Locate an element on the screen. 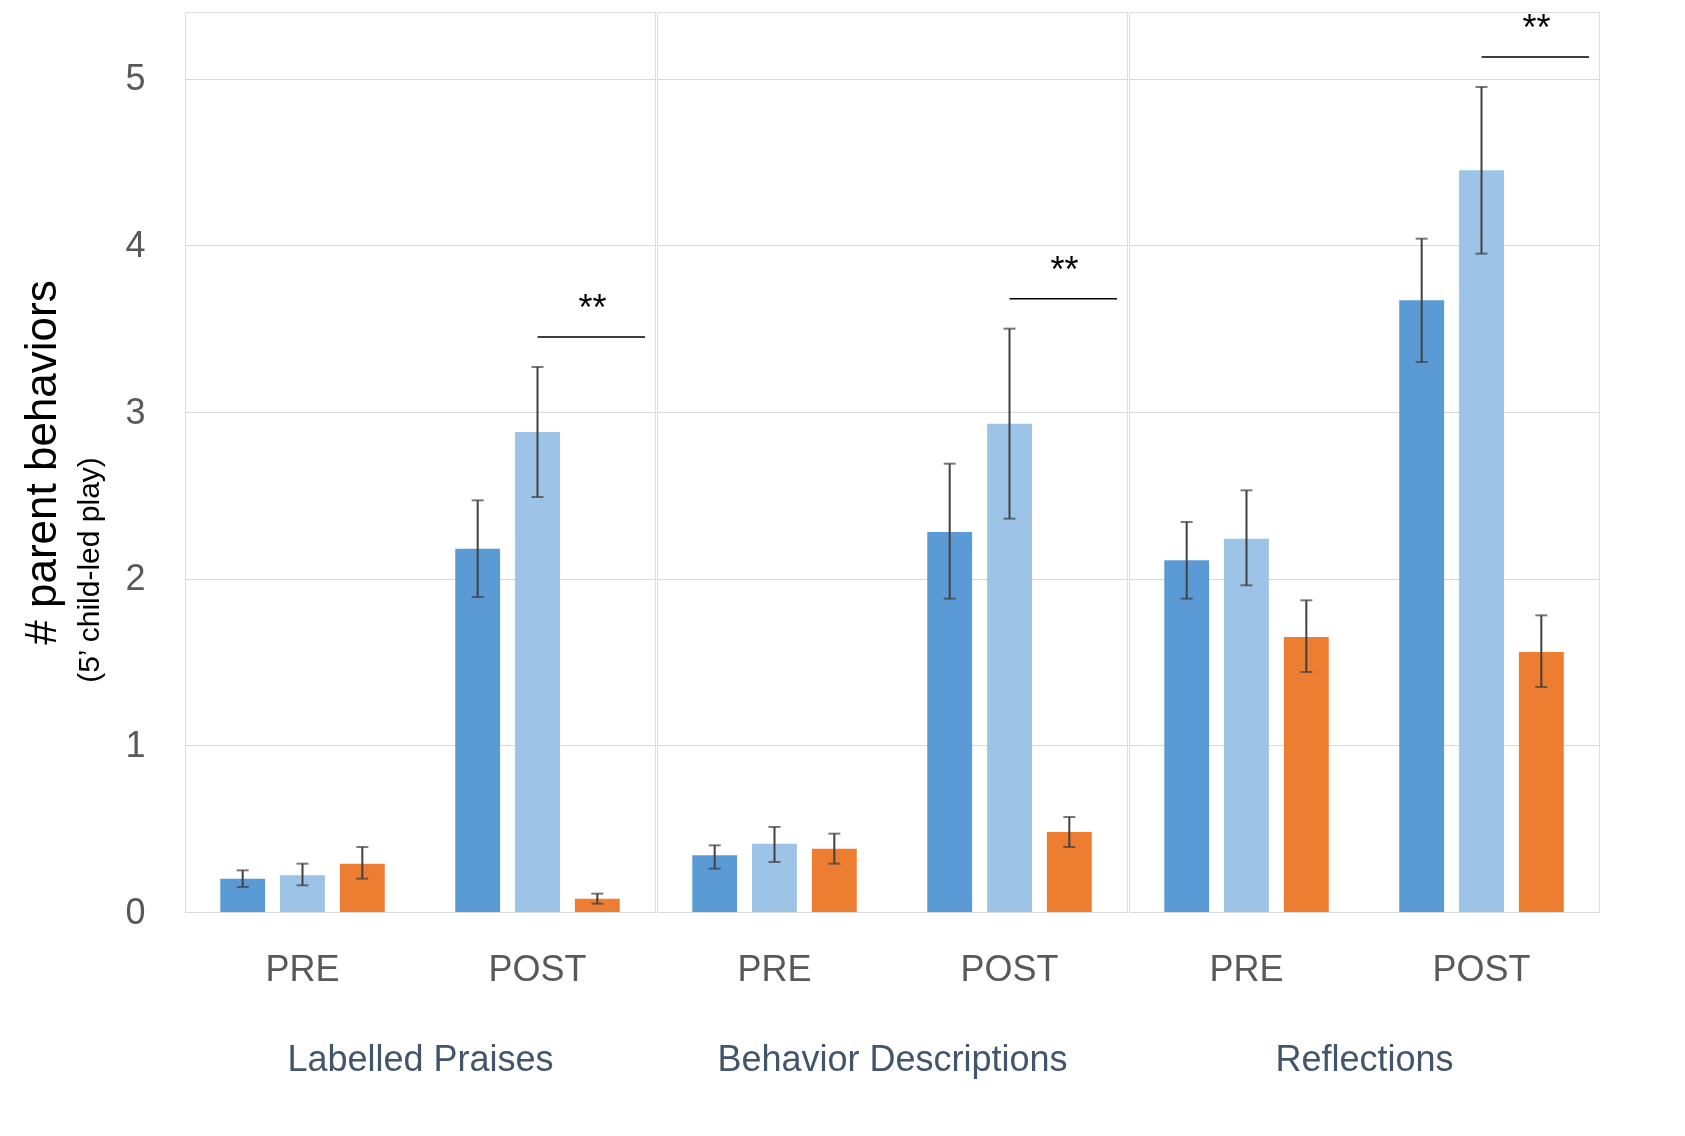  x-axis-title: Labelled Praises is located at coordinates (420, 1058).